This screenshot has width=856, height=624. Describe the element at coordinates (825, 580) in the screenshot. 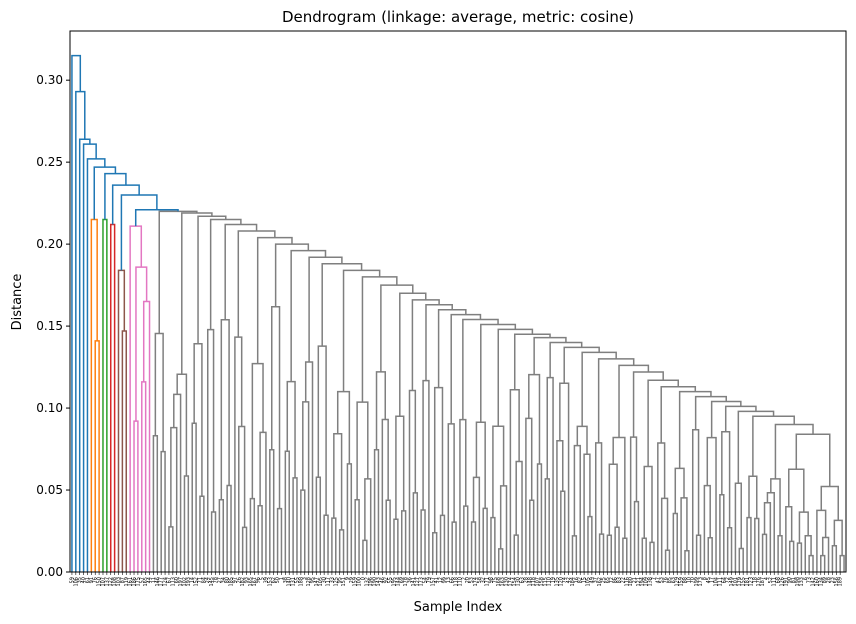

I see `leaf-label: 89` at that location.